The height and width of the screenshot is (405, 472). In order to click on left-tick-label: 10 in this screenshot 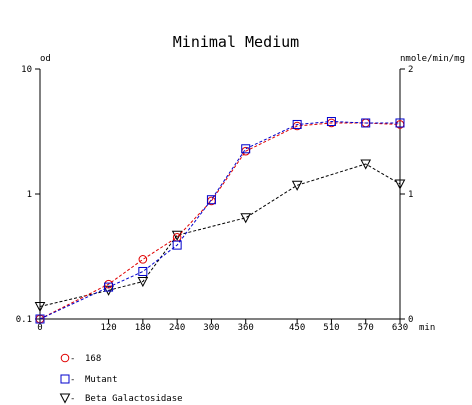, I will do `click(26, 70)`.